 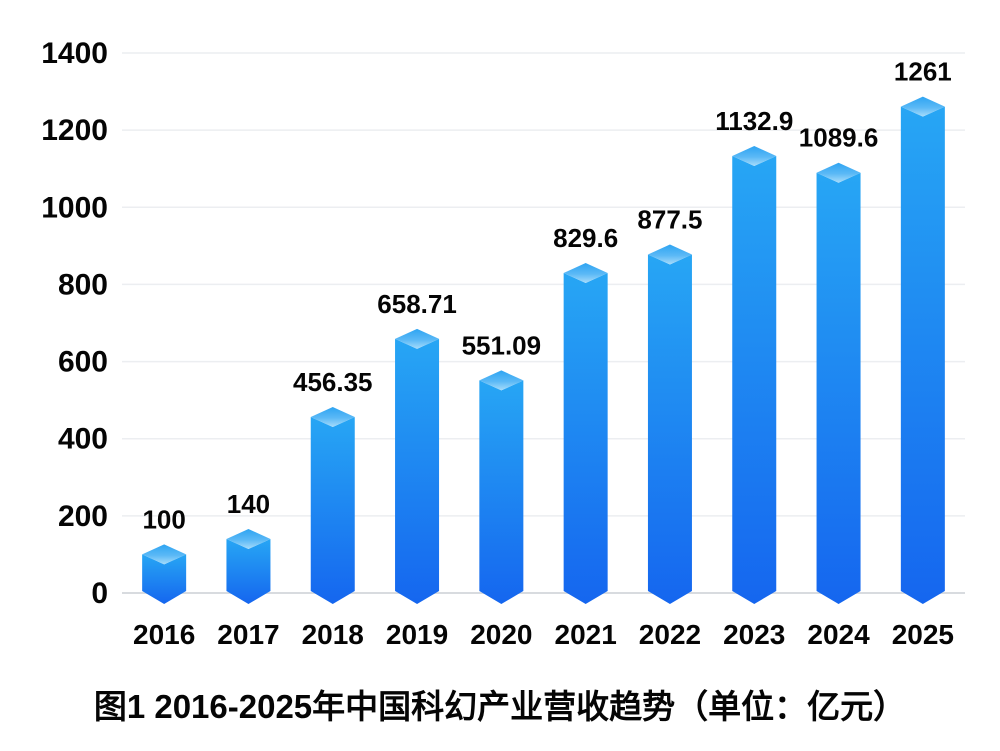 I want to click on y-axis-tick-label: 800, so click(x=83, y=284).